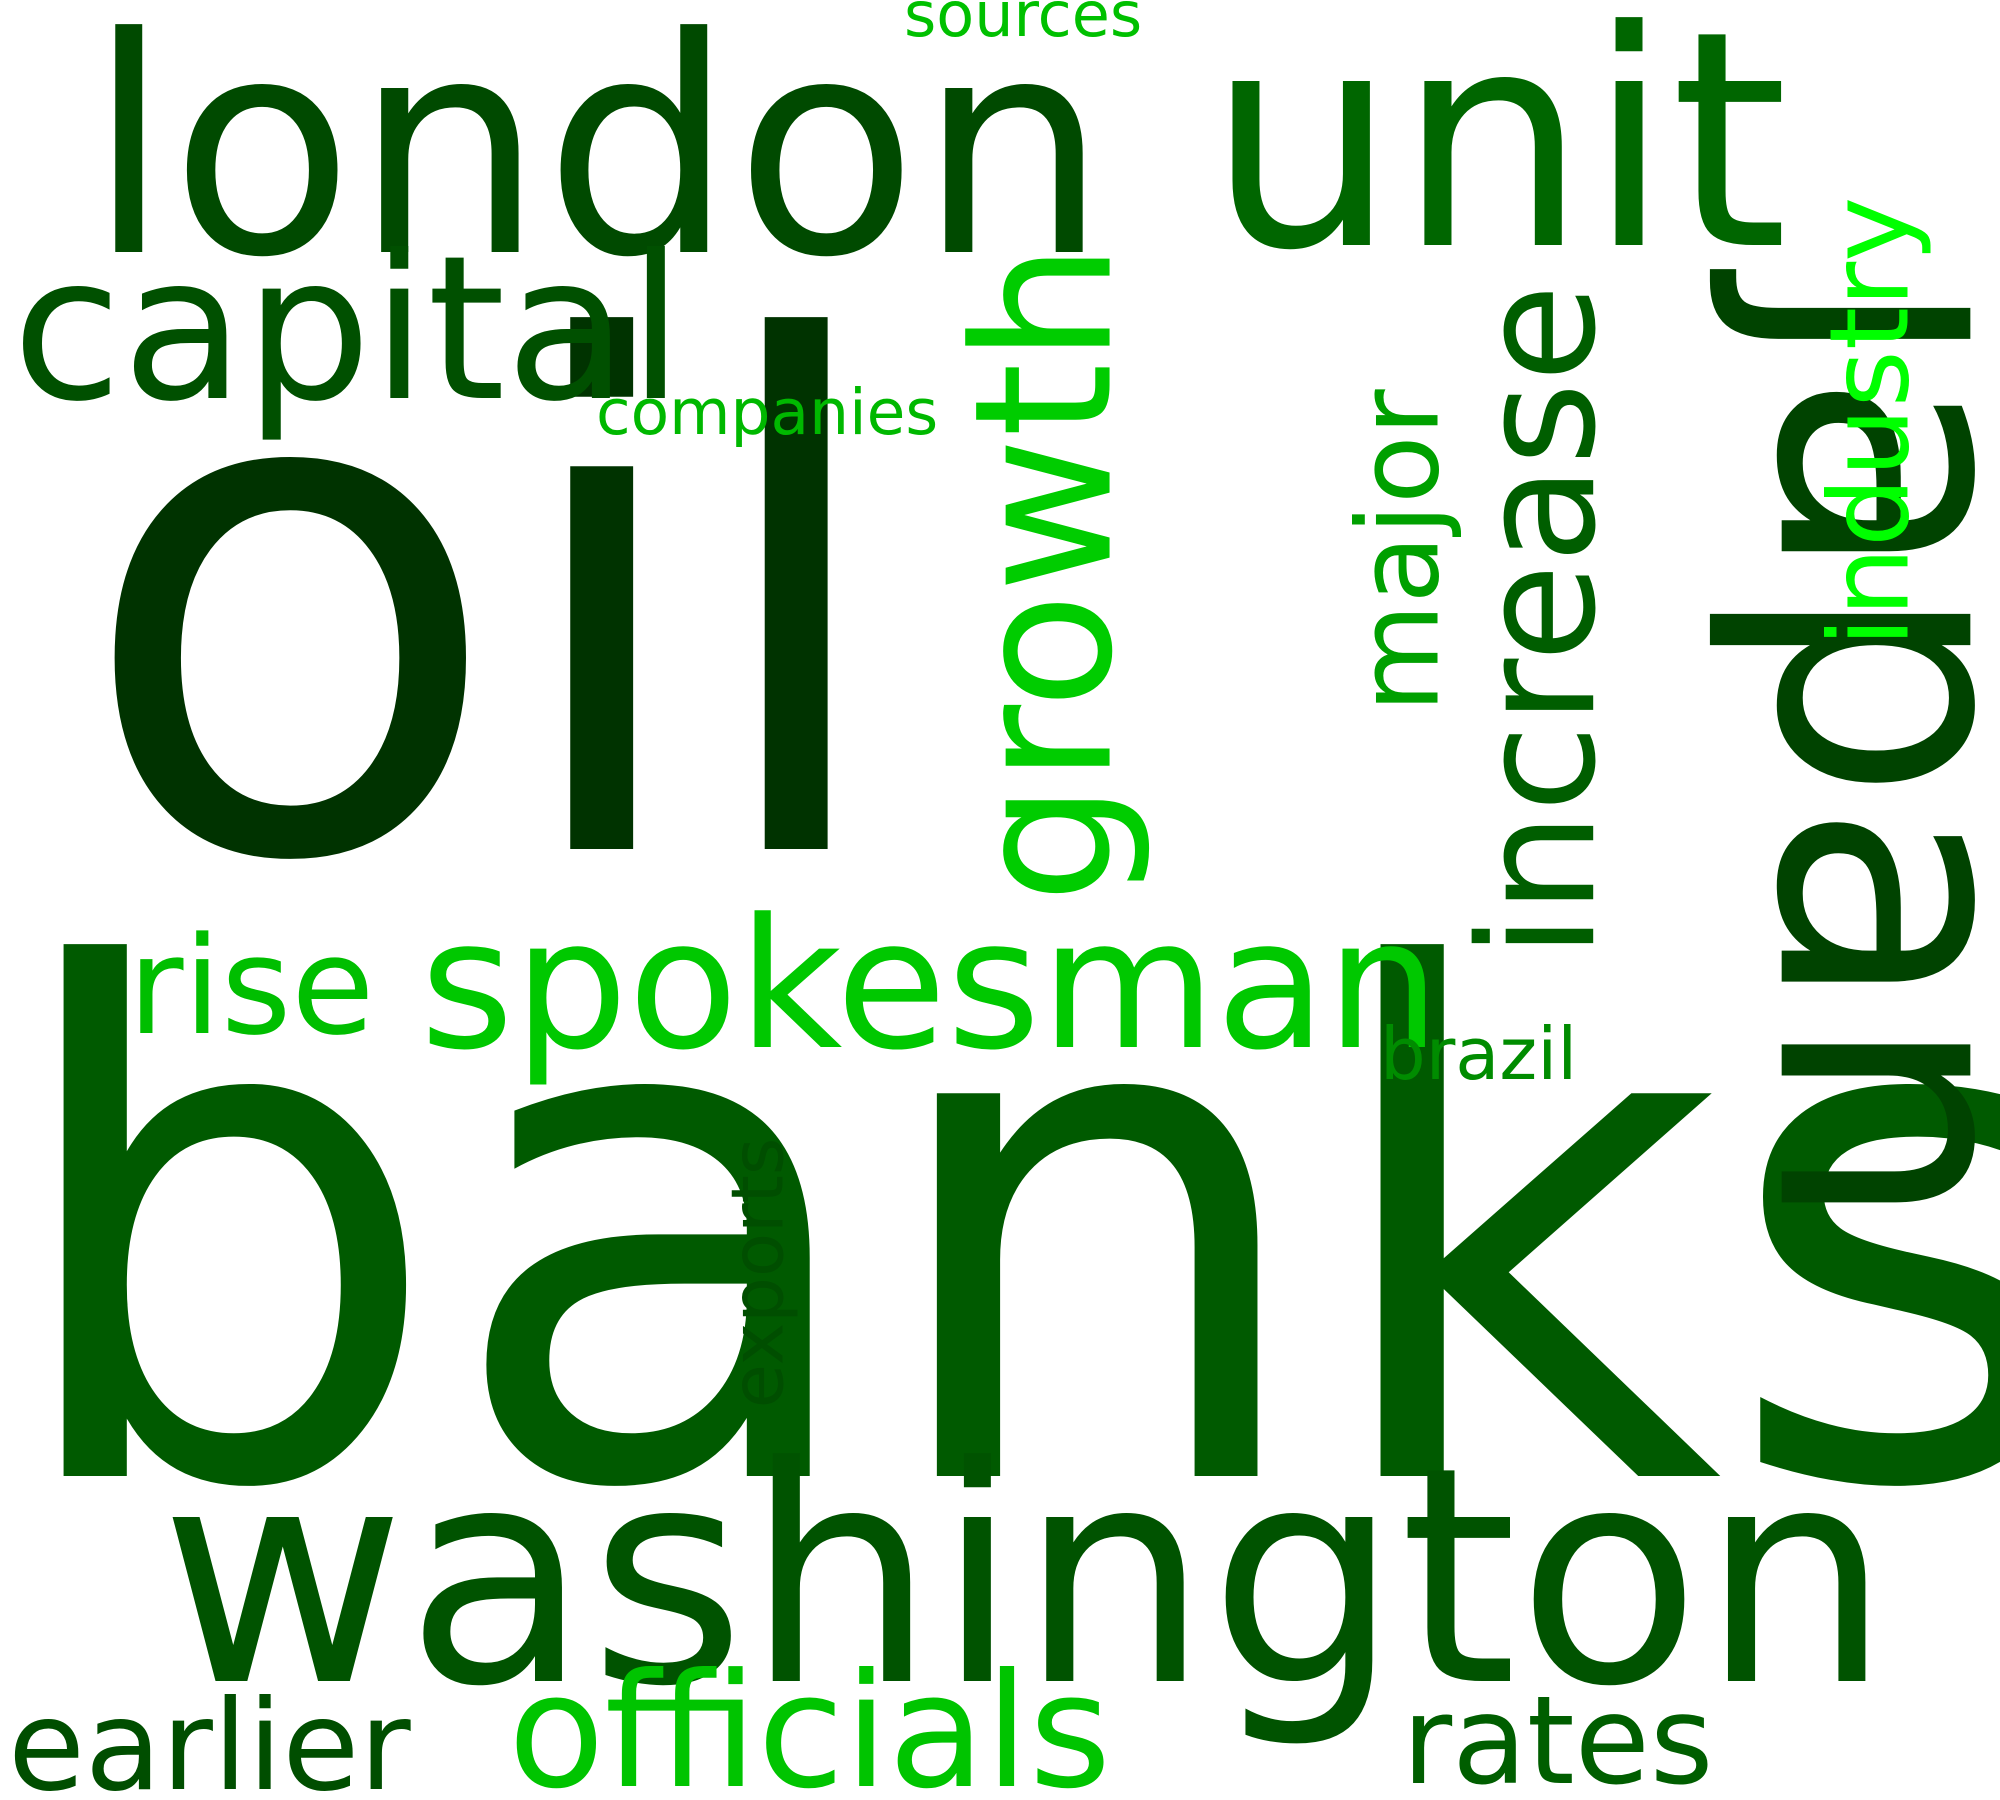 Image resolution: width=2000 pixels, height=1800 pixels. I want to click on word-major: major, so click(1399, 551).